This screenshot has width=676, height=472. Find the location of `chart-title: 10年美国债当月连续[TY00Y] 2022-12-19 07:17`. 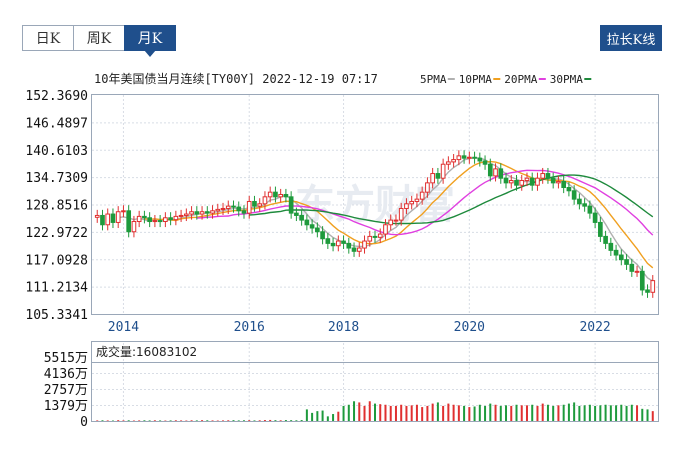

chart-title: 10年美国债当月连续[TY00Y] 2022-12-19 07:17 is located at coordinates (236, 78).